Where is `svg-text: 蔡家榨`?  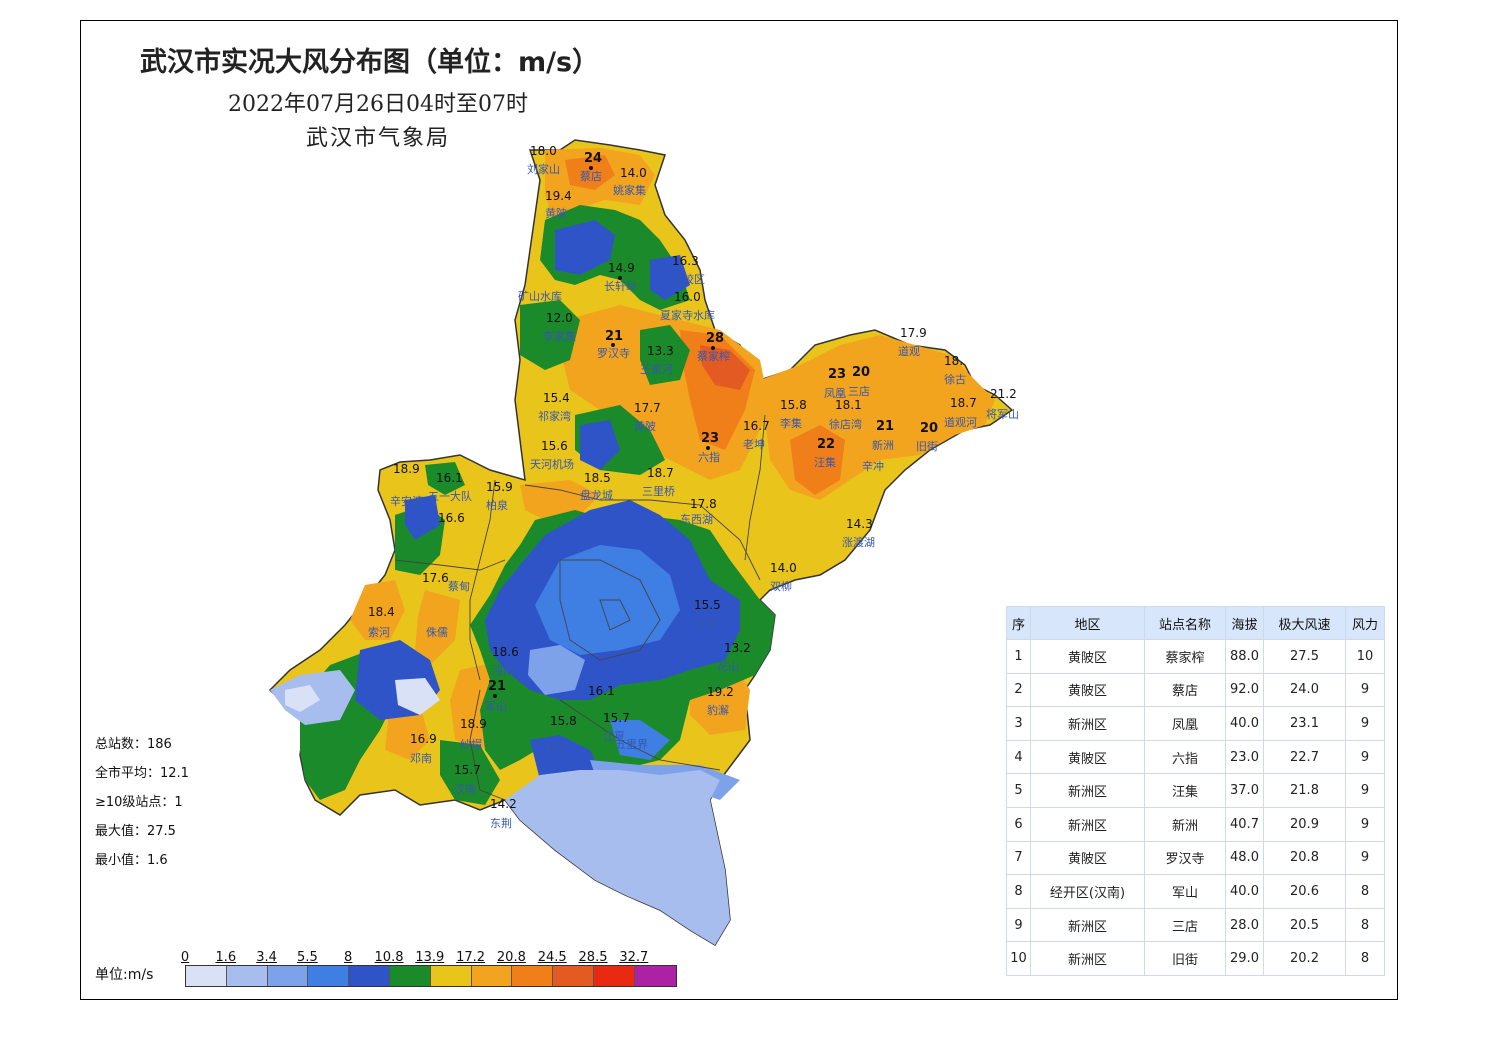 svg-text: 蔡家榨 is located at coordinates (713, 356).